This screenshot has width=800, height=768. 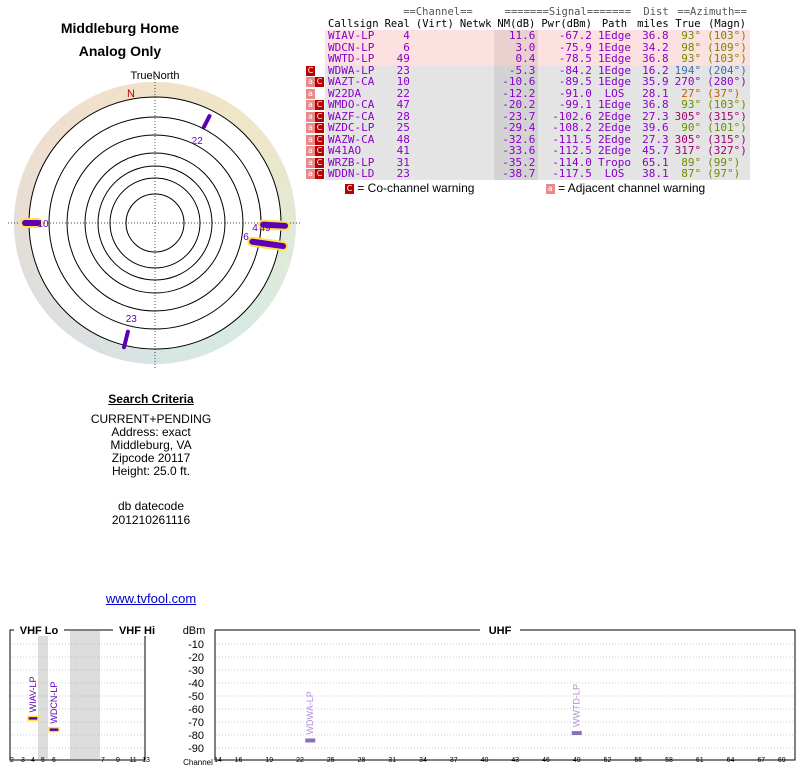 I want to click on warning-flags: C, so click(x=315, y=70).